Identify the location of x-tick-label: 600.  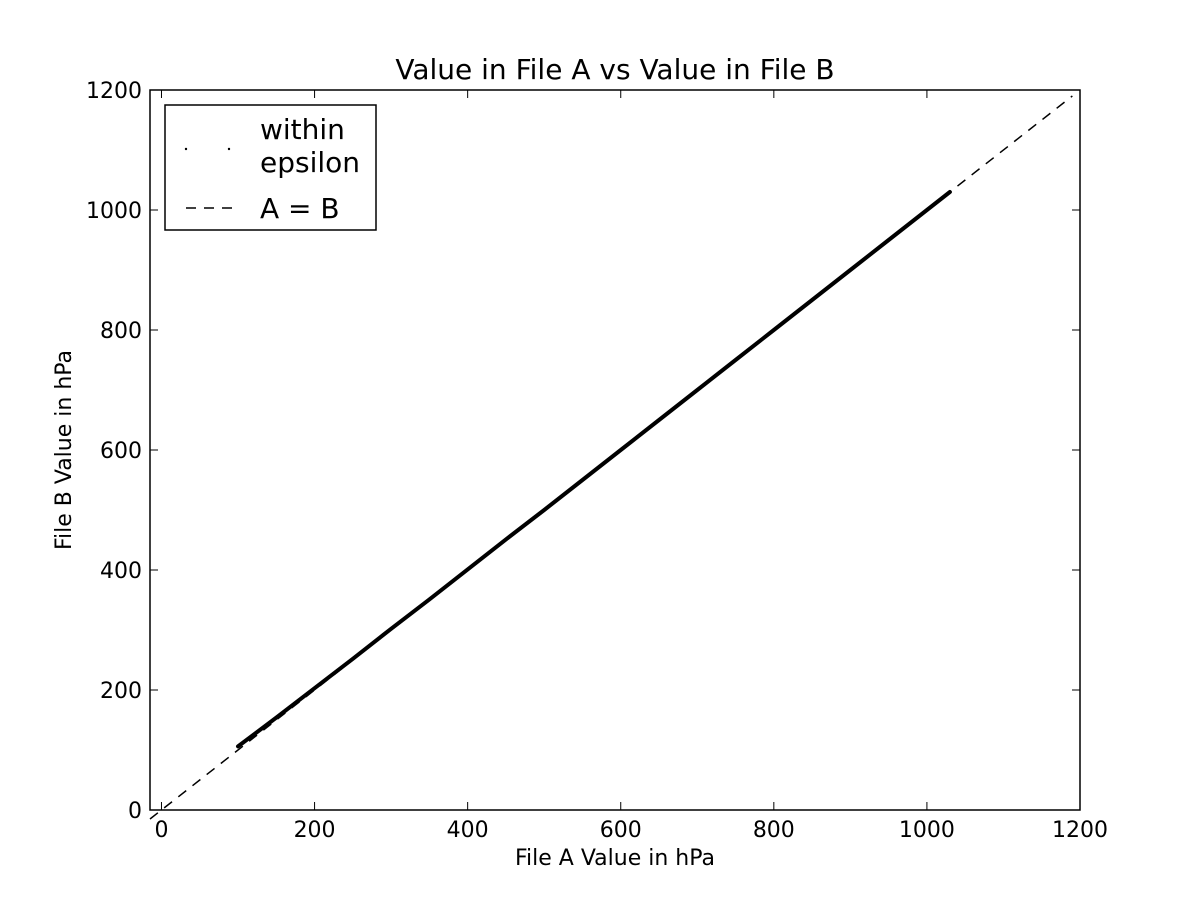
(621, 830).